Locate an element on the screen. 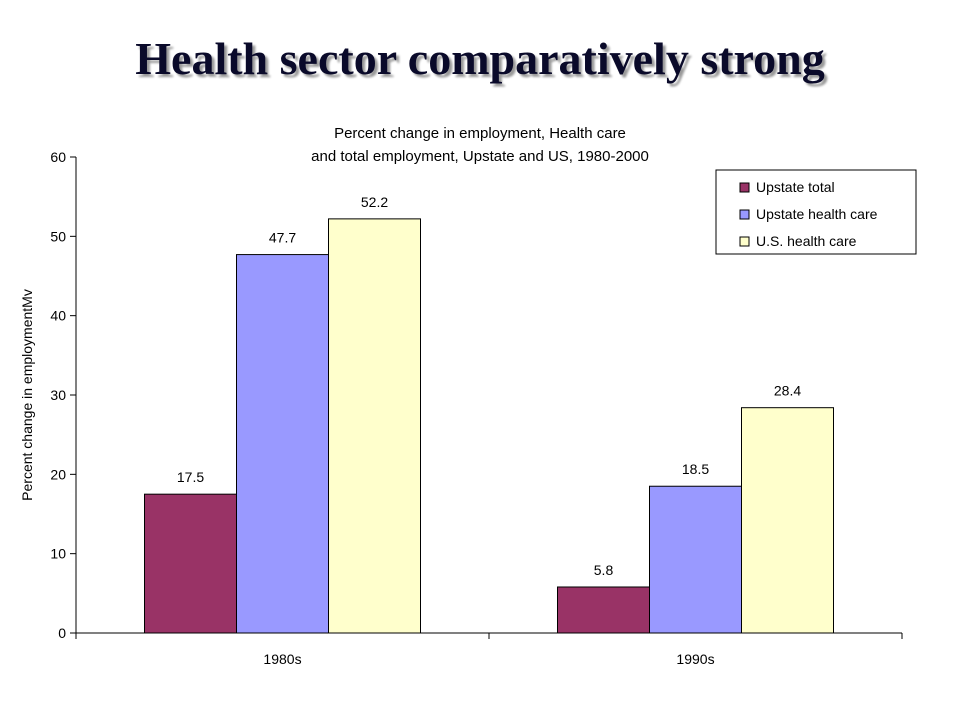  y-tick-label: 30 is located at coordinates (58, 395).